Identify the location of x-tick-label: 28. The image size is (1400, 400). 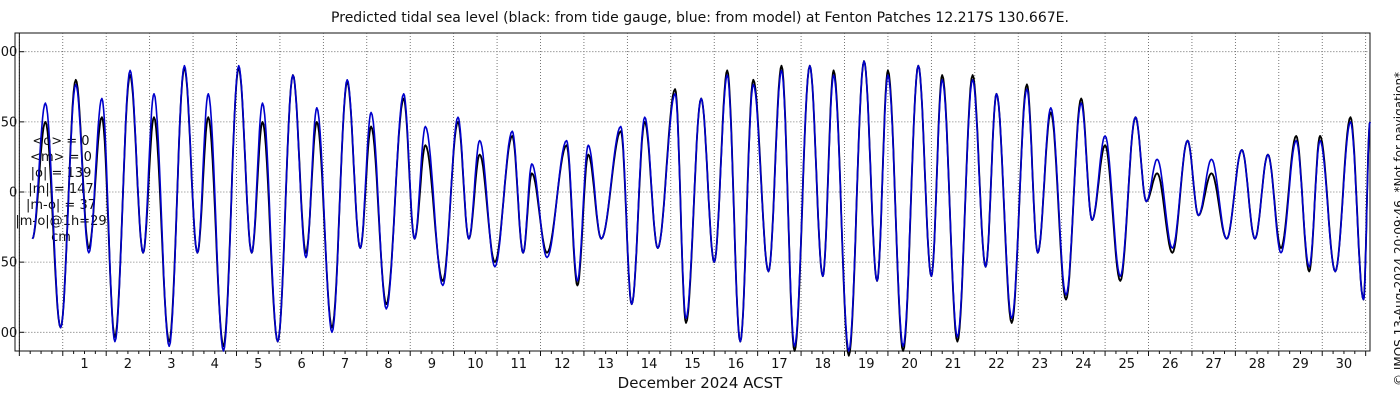
(1257, 364).